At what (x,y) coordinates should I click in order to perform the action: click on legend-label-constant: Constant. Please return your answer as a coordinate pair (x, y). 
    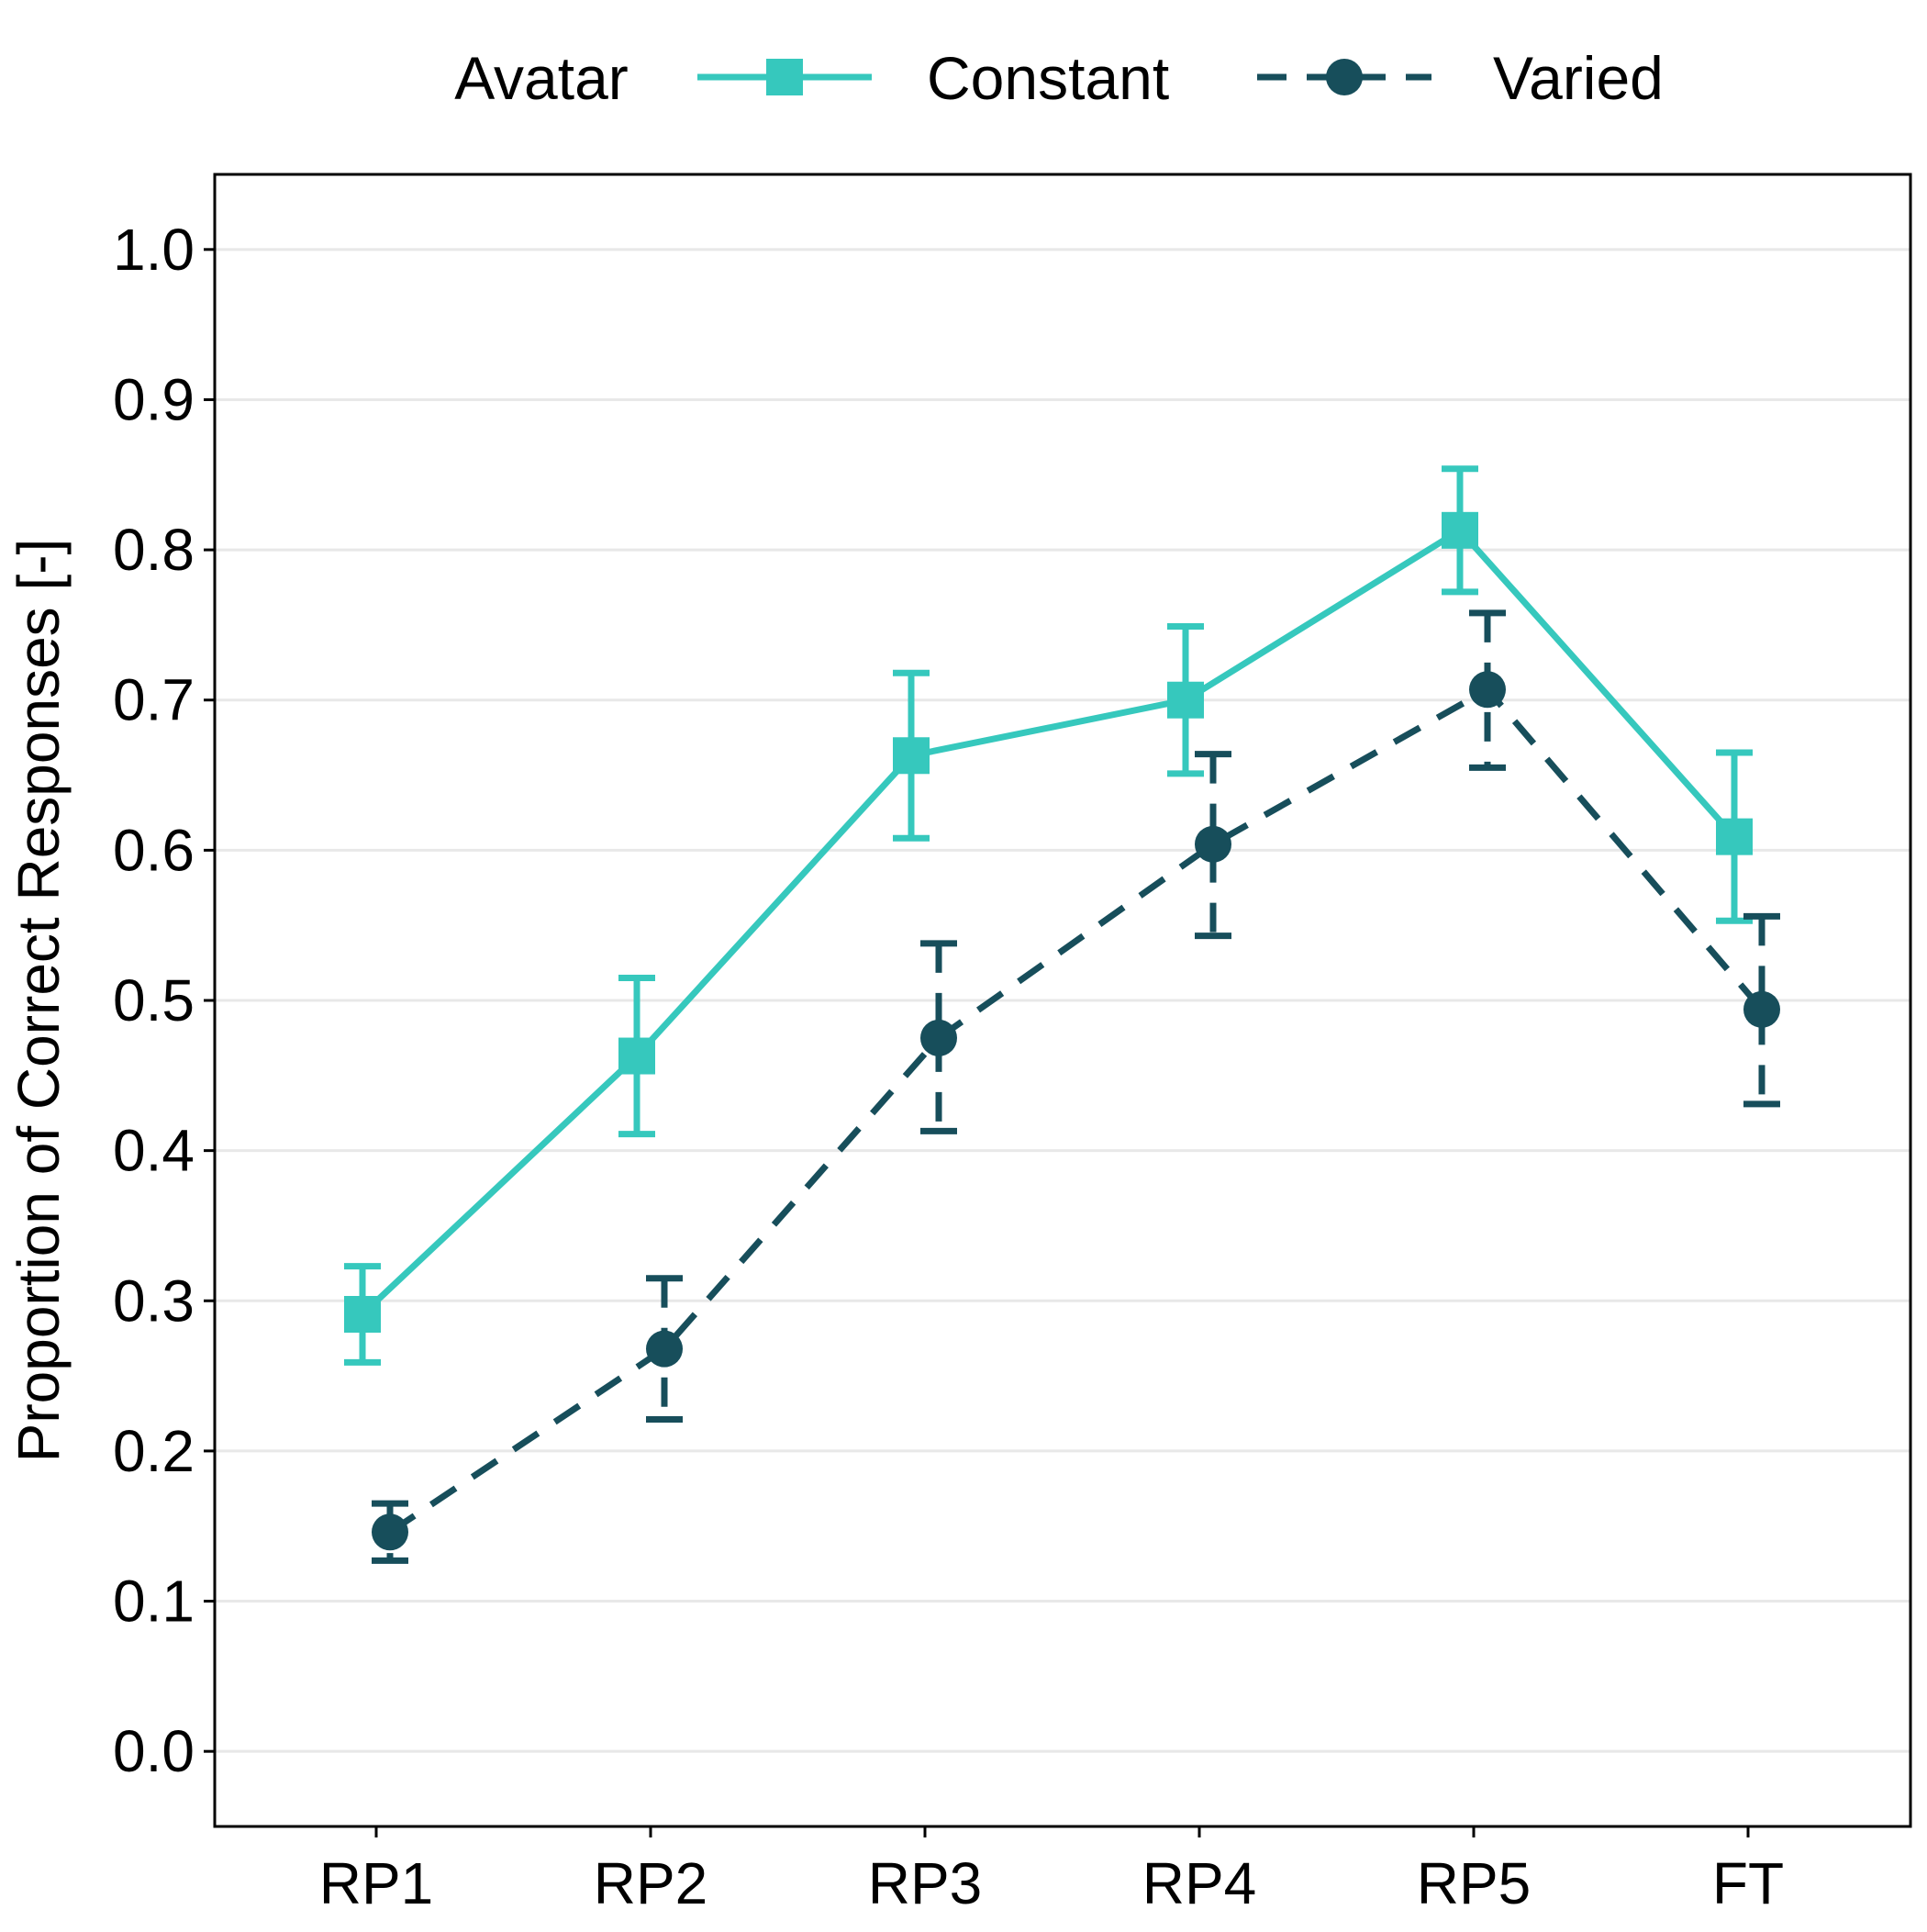
    Looking at the image, I should click on (1048, 78).